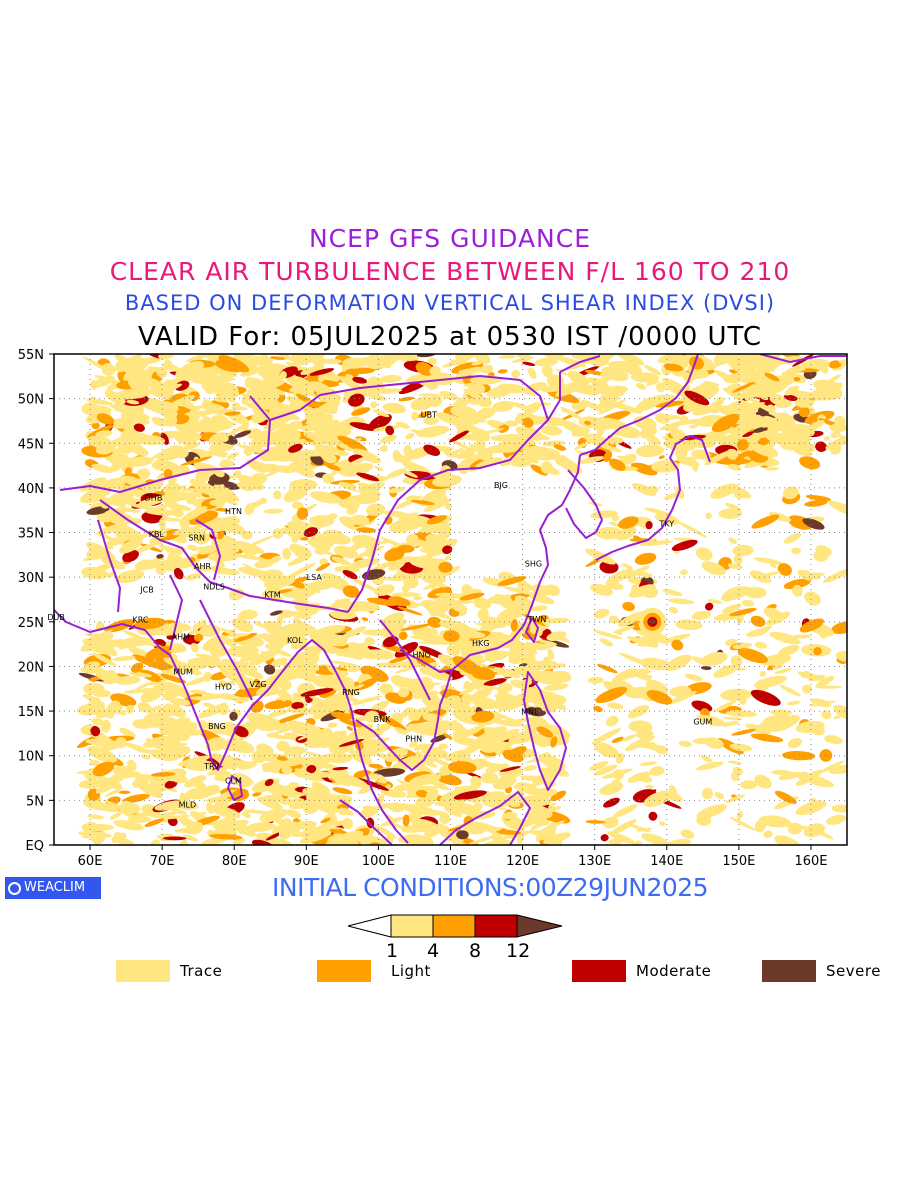  What do you see at coordinates (530, 712) in the screenshot?
I see `city-label: MNL` at bounding box center [530, 712].